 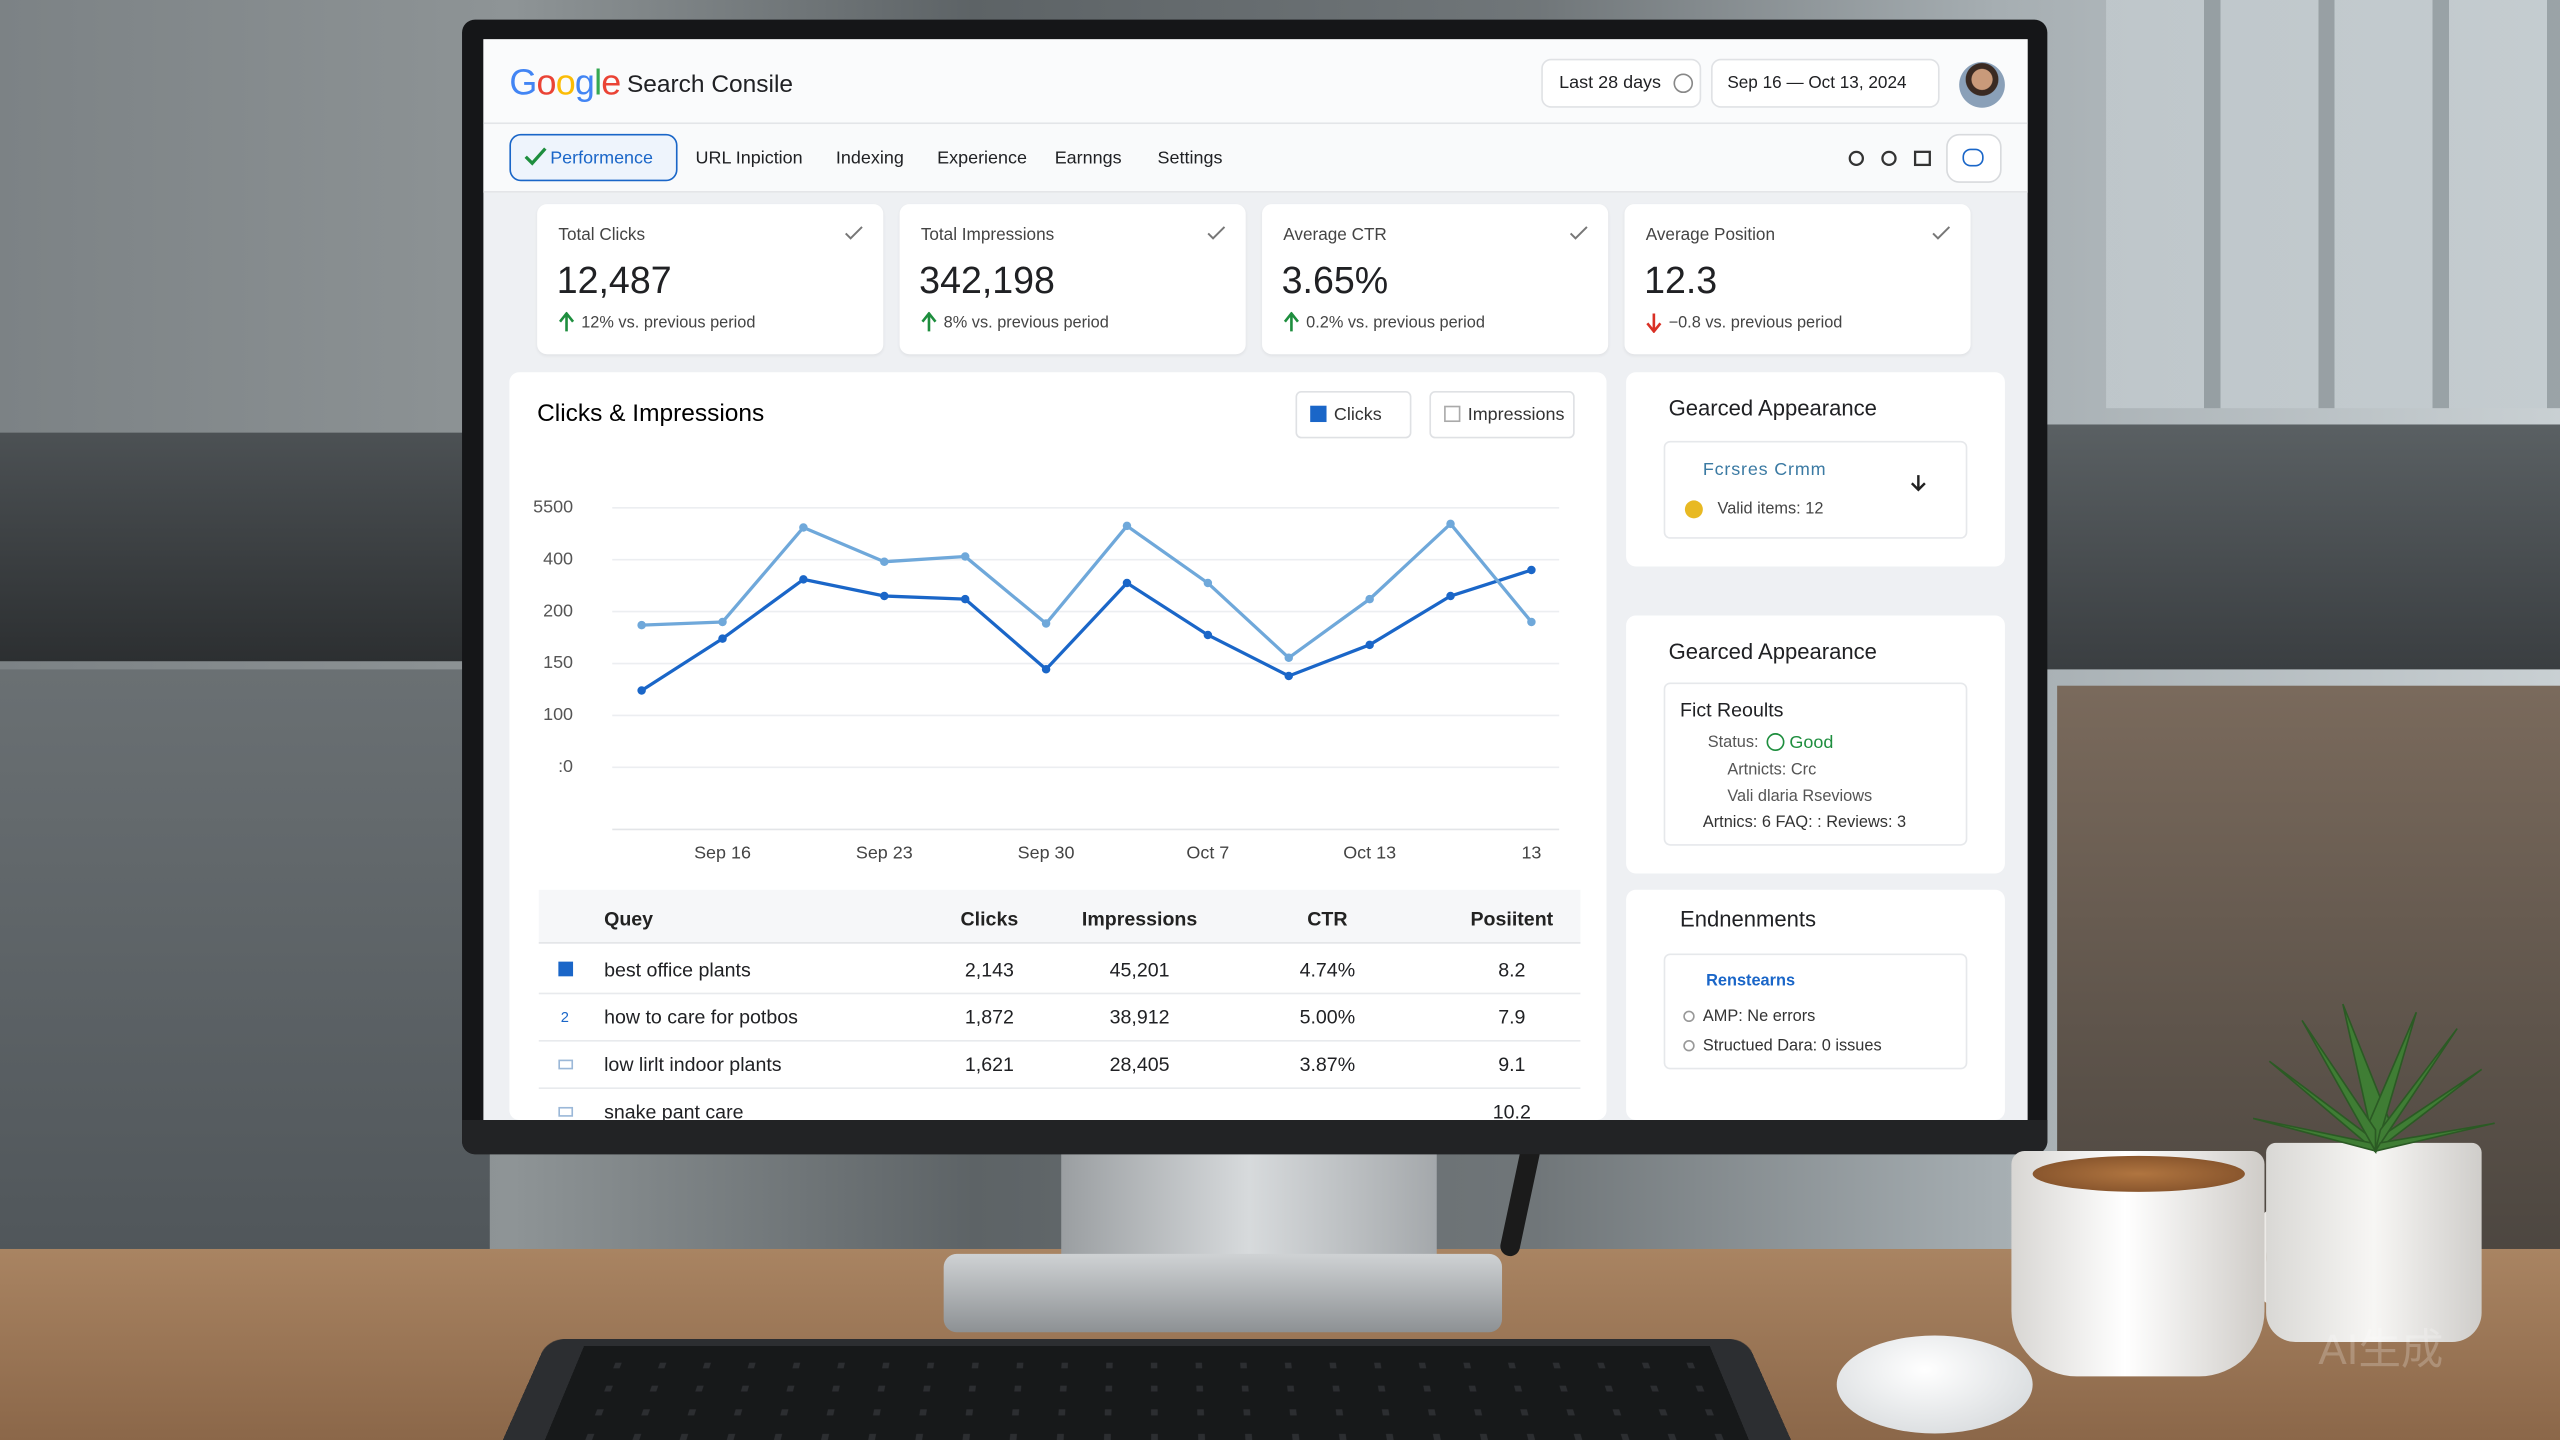 What do you see at coordinates (1751, 981) in the screenshot?
I see `panel-heading: Renstearns` at bounding box center [1751, 981].